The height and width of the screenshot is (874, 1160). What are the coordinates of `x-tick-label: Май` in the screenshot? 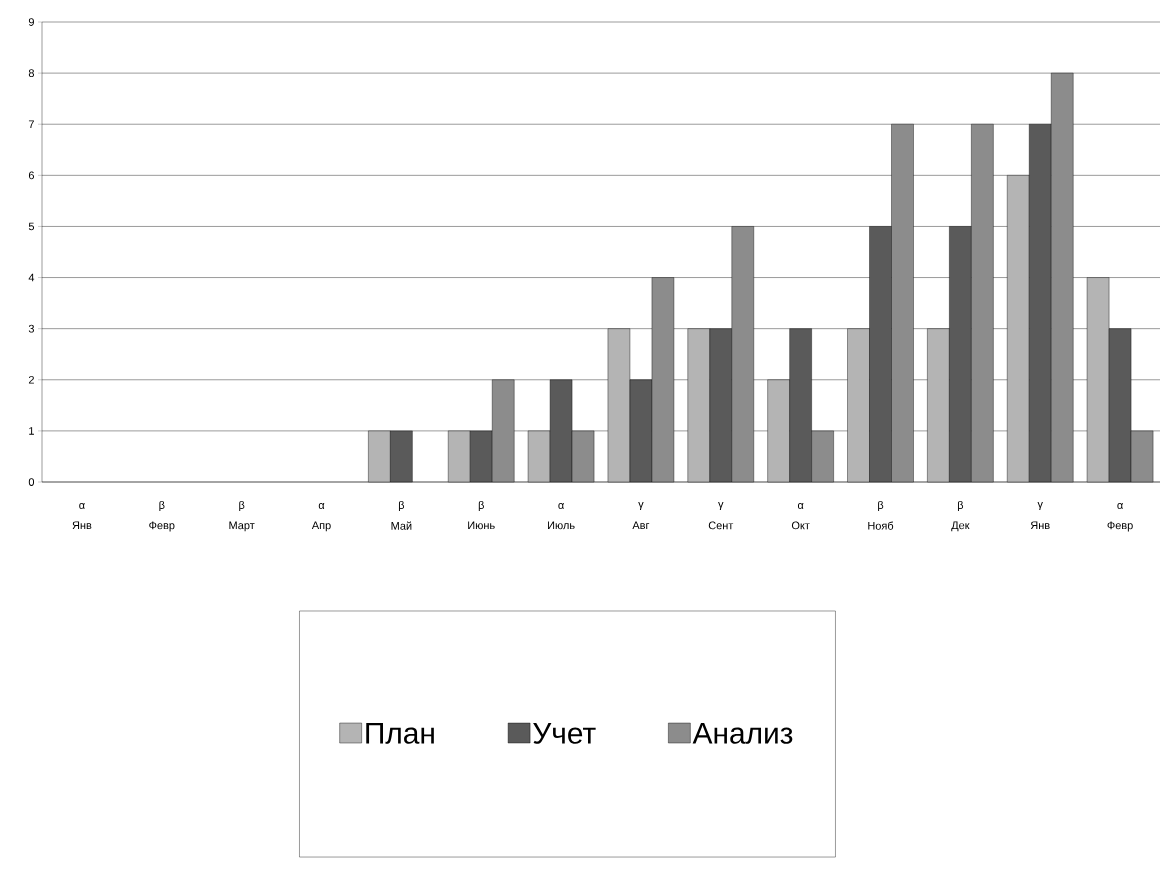 It's located at (401, 525).